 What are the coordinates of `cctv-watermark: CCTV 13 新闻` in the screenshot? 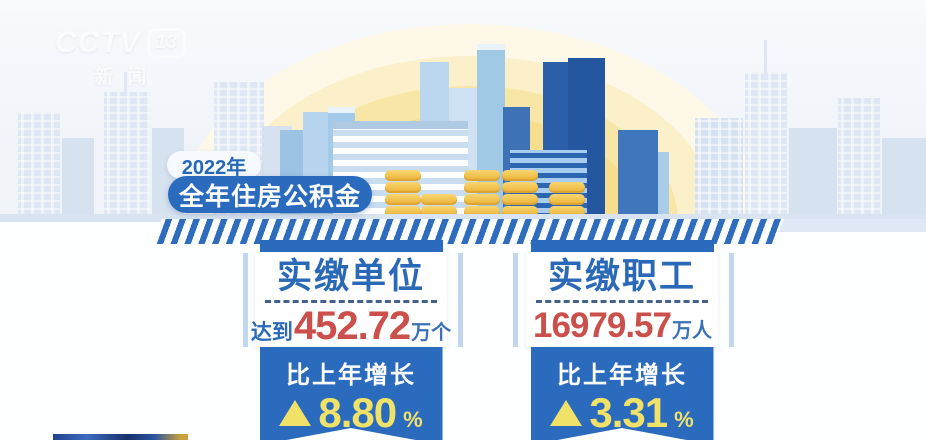 It's located at (120, 57).